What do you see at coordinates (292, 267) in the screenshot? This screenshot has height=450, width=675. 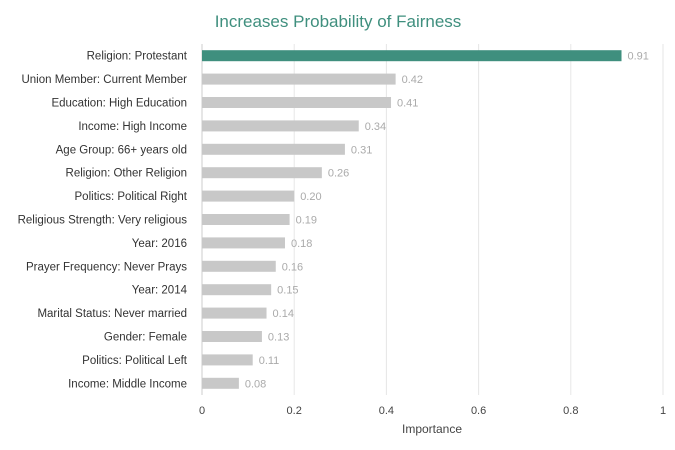 I see `value-label: 0.16` at bounding box center [292, 267].